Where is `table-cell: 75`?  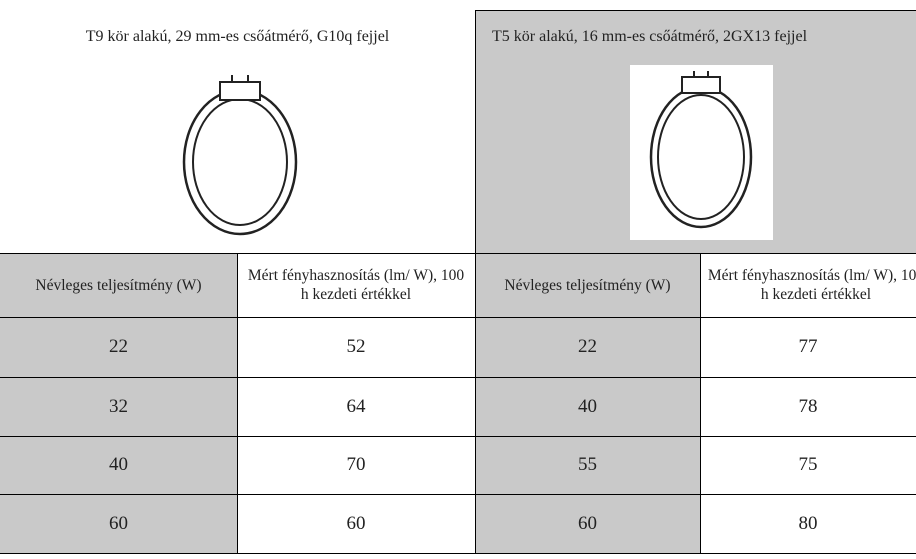
table-cell: 75 is located at coordinates (808, 464).